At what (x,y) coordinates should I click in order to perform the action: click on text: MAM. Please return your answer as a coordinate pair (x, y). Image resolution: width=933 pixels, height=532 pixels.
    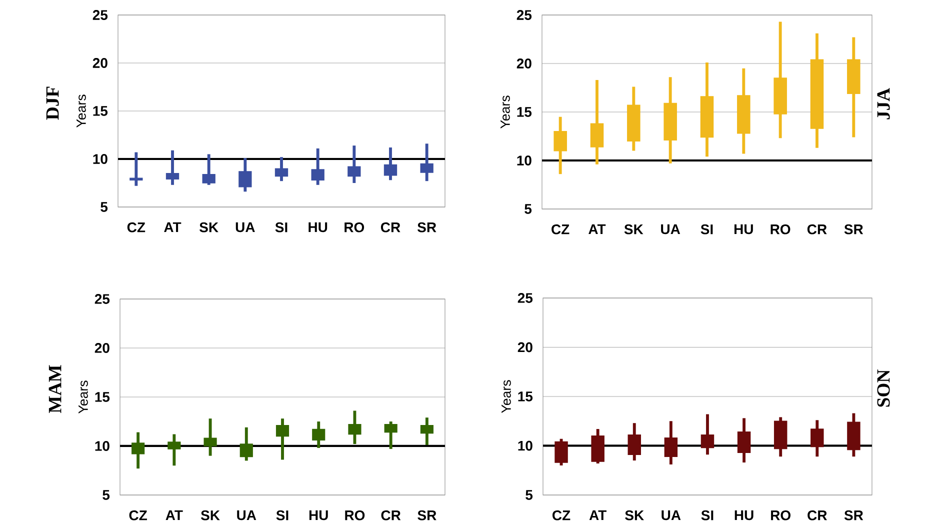
    Looking at the image, I should click on (55, 389).